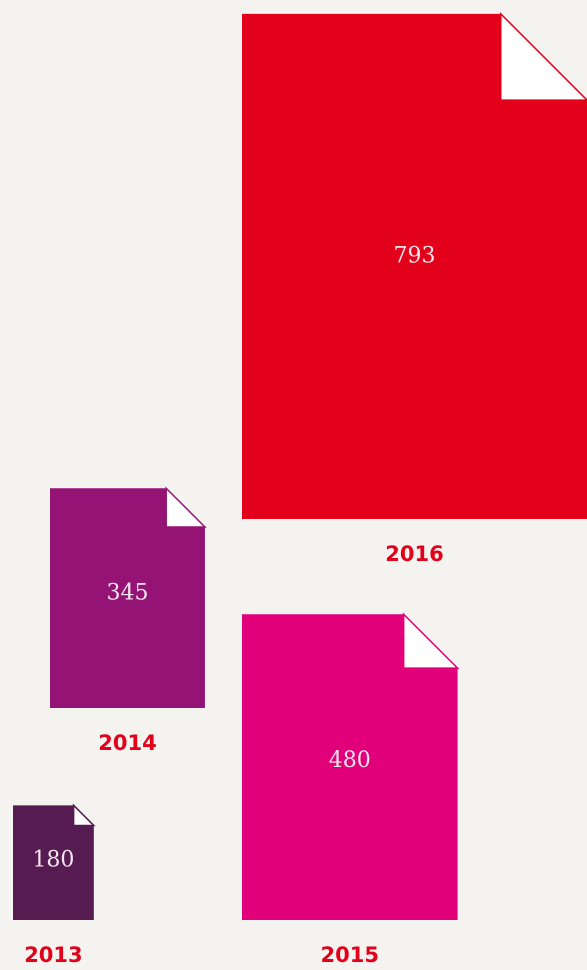 The height and width of the screenshot is (970, 587). I want to click on value-label: 345, so click(127, 593).